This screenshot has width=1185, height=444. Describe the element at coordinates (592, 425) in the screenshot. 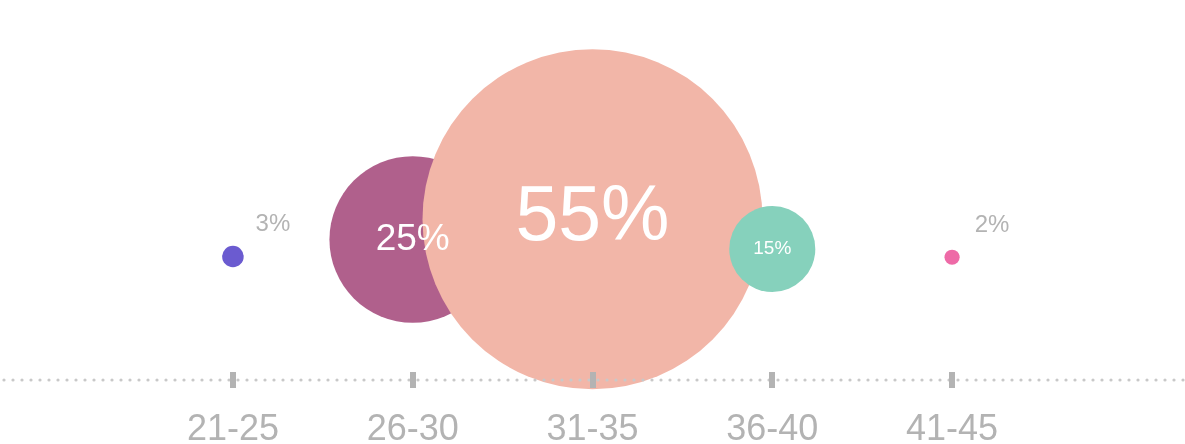

I see `x-tick-label: 31-35` at that location.